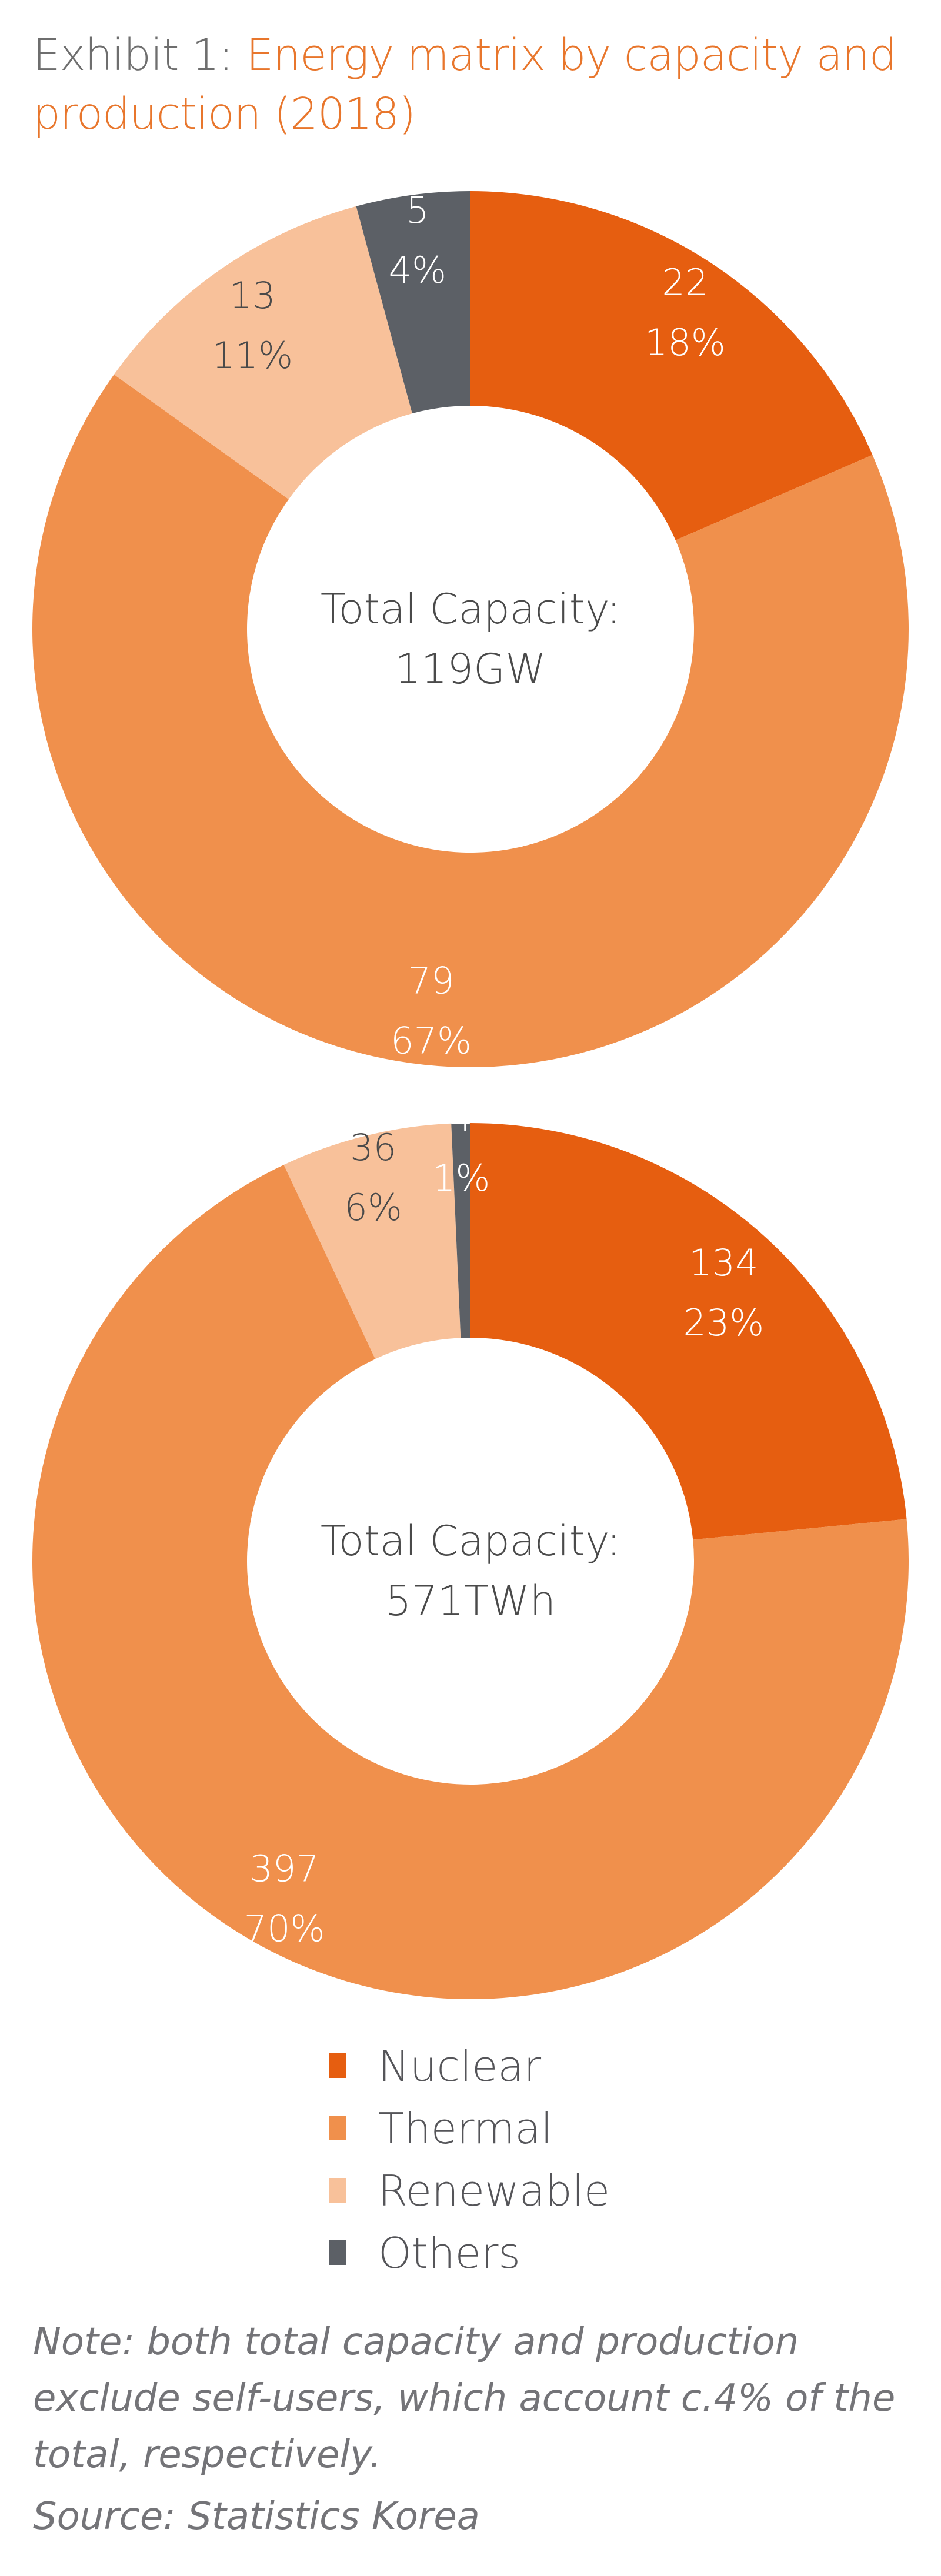 This screenshot has height=2576, width=941. What do you see at coordinates (470, 1601) in the screenshot?
I see `donut2-center-label-total: 571TWh` at bounding box center [470, 1601].